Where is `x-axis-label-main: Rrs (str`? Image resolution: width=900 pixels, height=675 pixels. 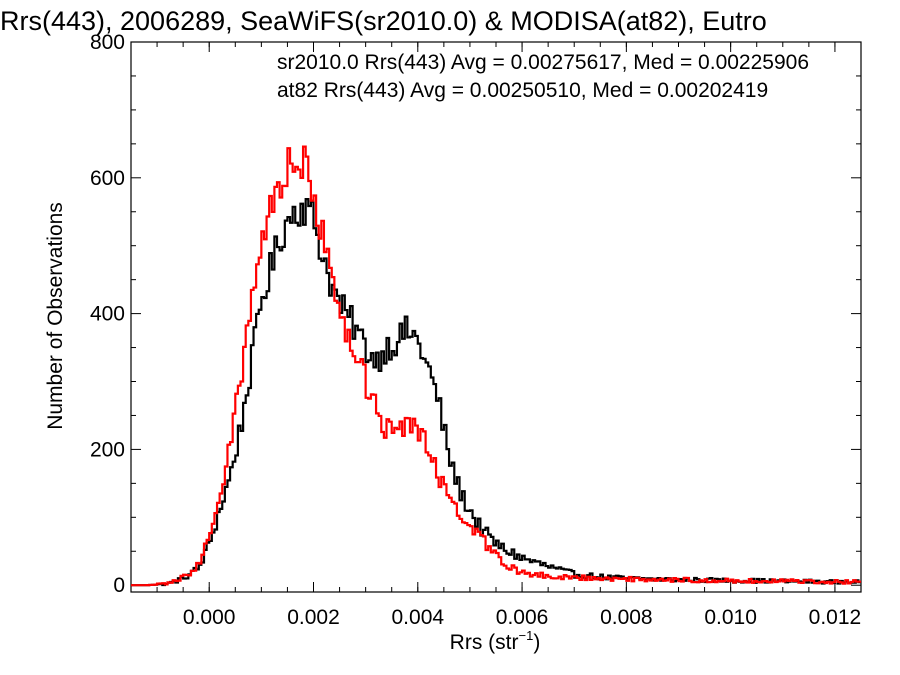
x-axis-label-main: Rrs (str is located at coordinates (484, 642).